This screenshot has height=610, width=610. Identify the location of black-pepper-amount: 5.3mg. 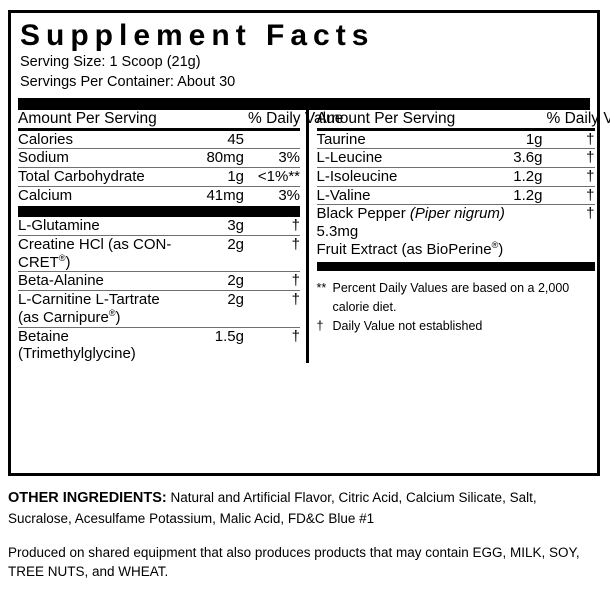
(337, 232).